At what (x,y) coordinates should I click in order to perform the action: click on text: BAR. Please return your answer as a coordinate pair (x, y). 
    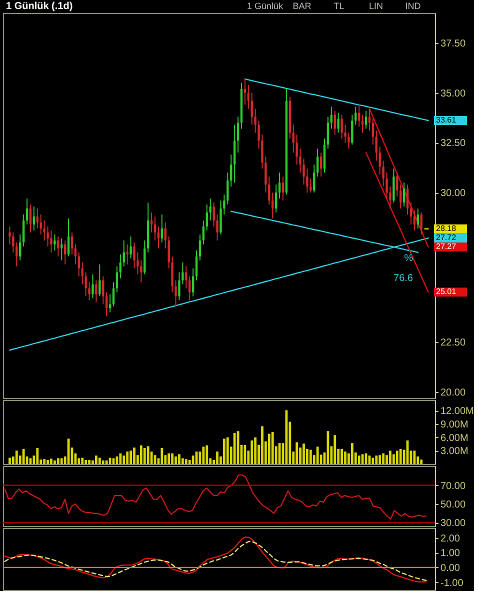
    Looking at the image, I should click on (302, 6).